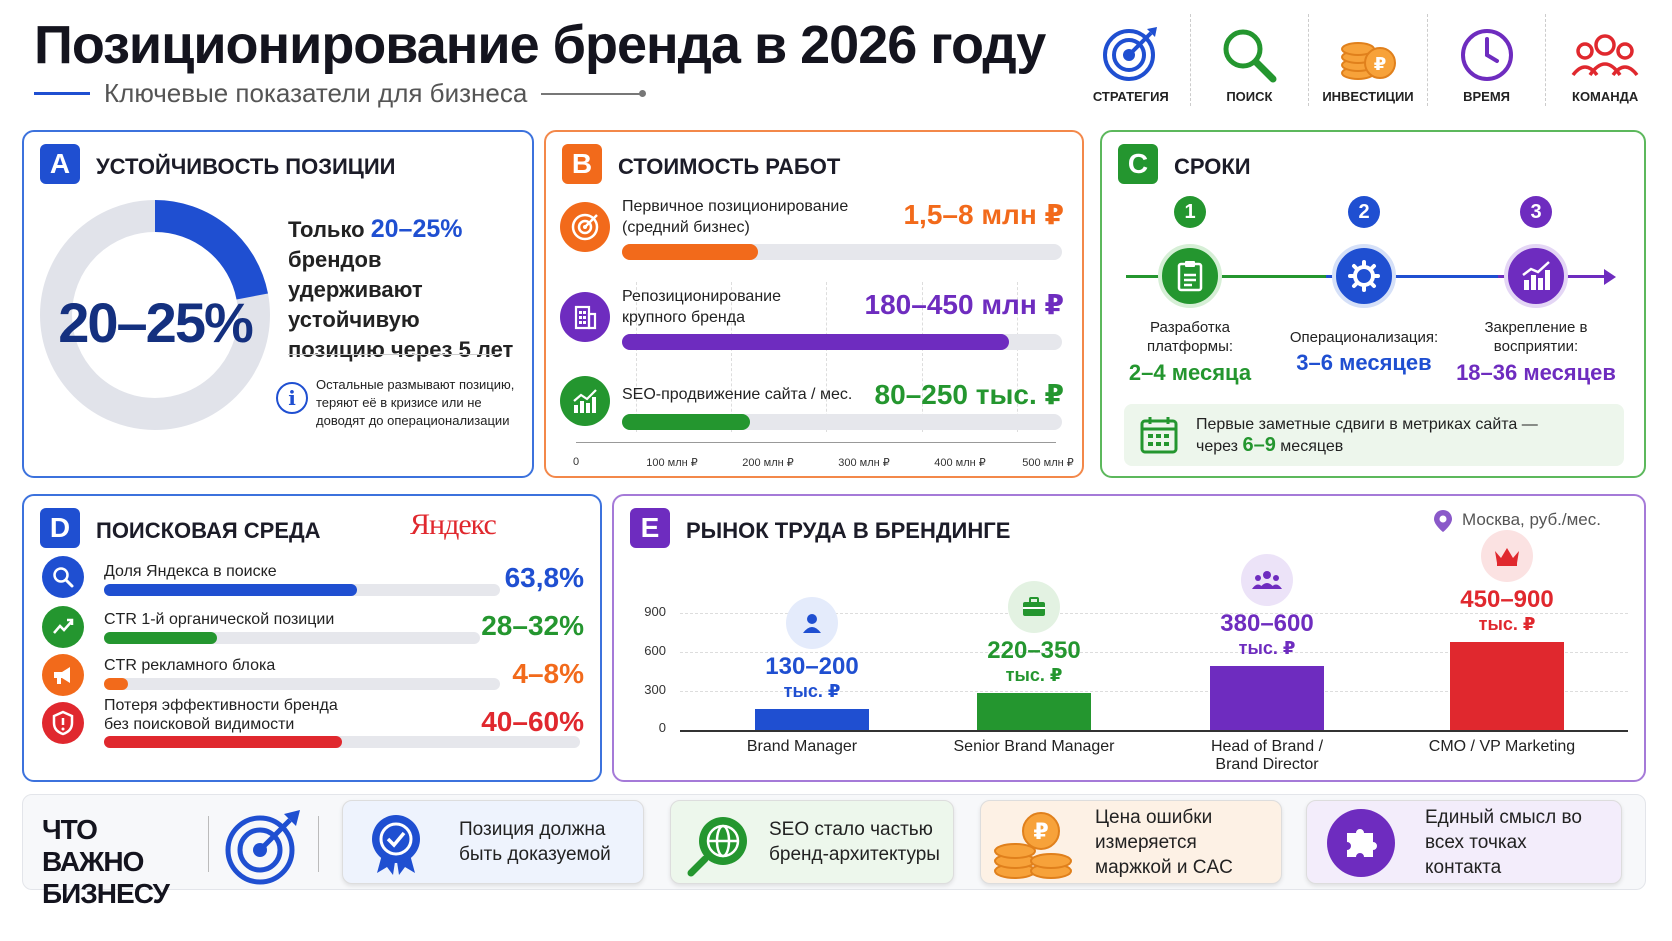 The width and height of the screenshot is (1672, 941). I want to click on cost-label: Репозиционирование крупного бренда, so click(701, 307).